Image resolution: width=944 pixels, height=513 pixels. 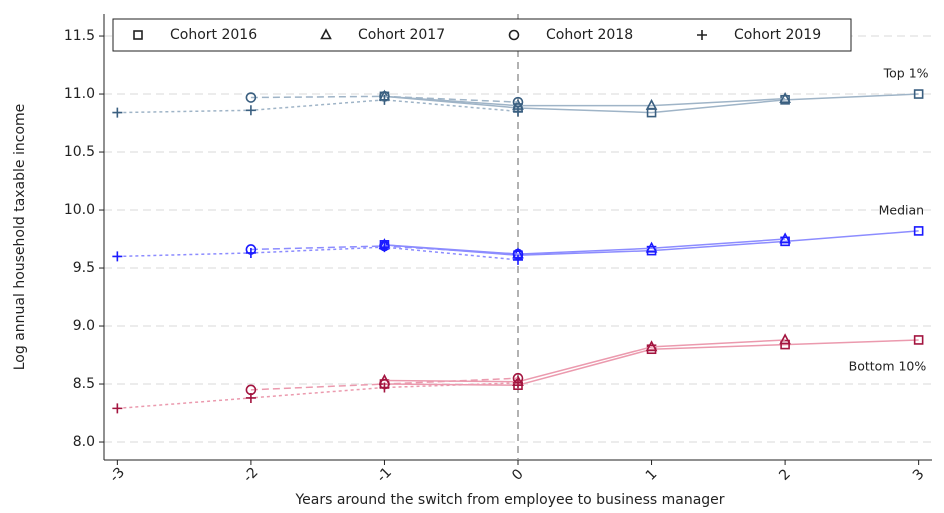 What do you see at coordinates (117, 474) in the screenshot?
I see `x-tick-label: -3` at bounding box center [117, 474].